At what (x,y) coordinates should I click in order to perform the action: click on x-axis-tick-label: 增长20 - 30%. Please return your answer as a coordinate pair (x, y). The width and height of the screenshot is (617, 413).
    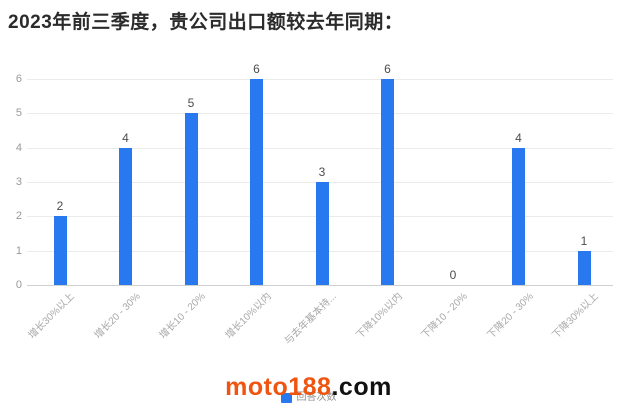
    Looking at the image, I should click on (117, 316).